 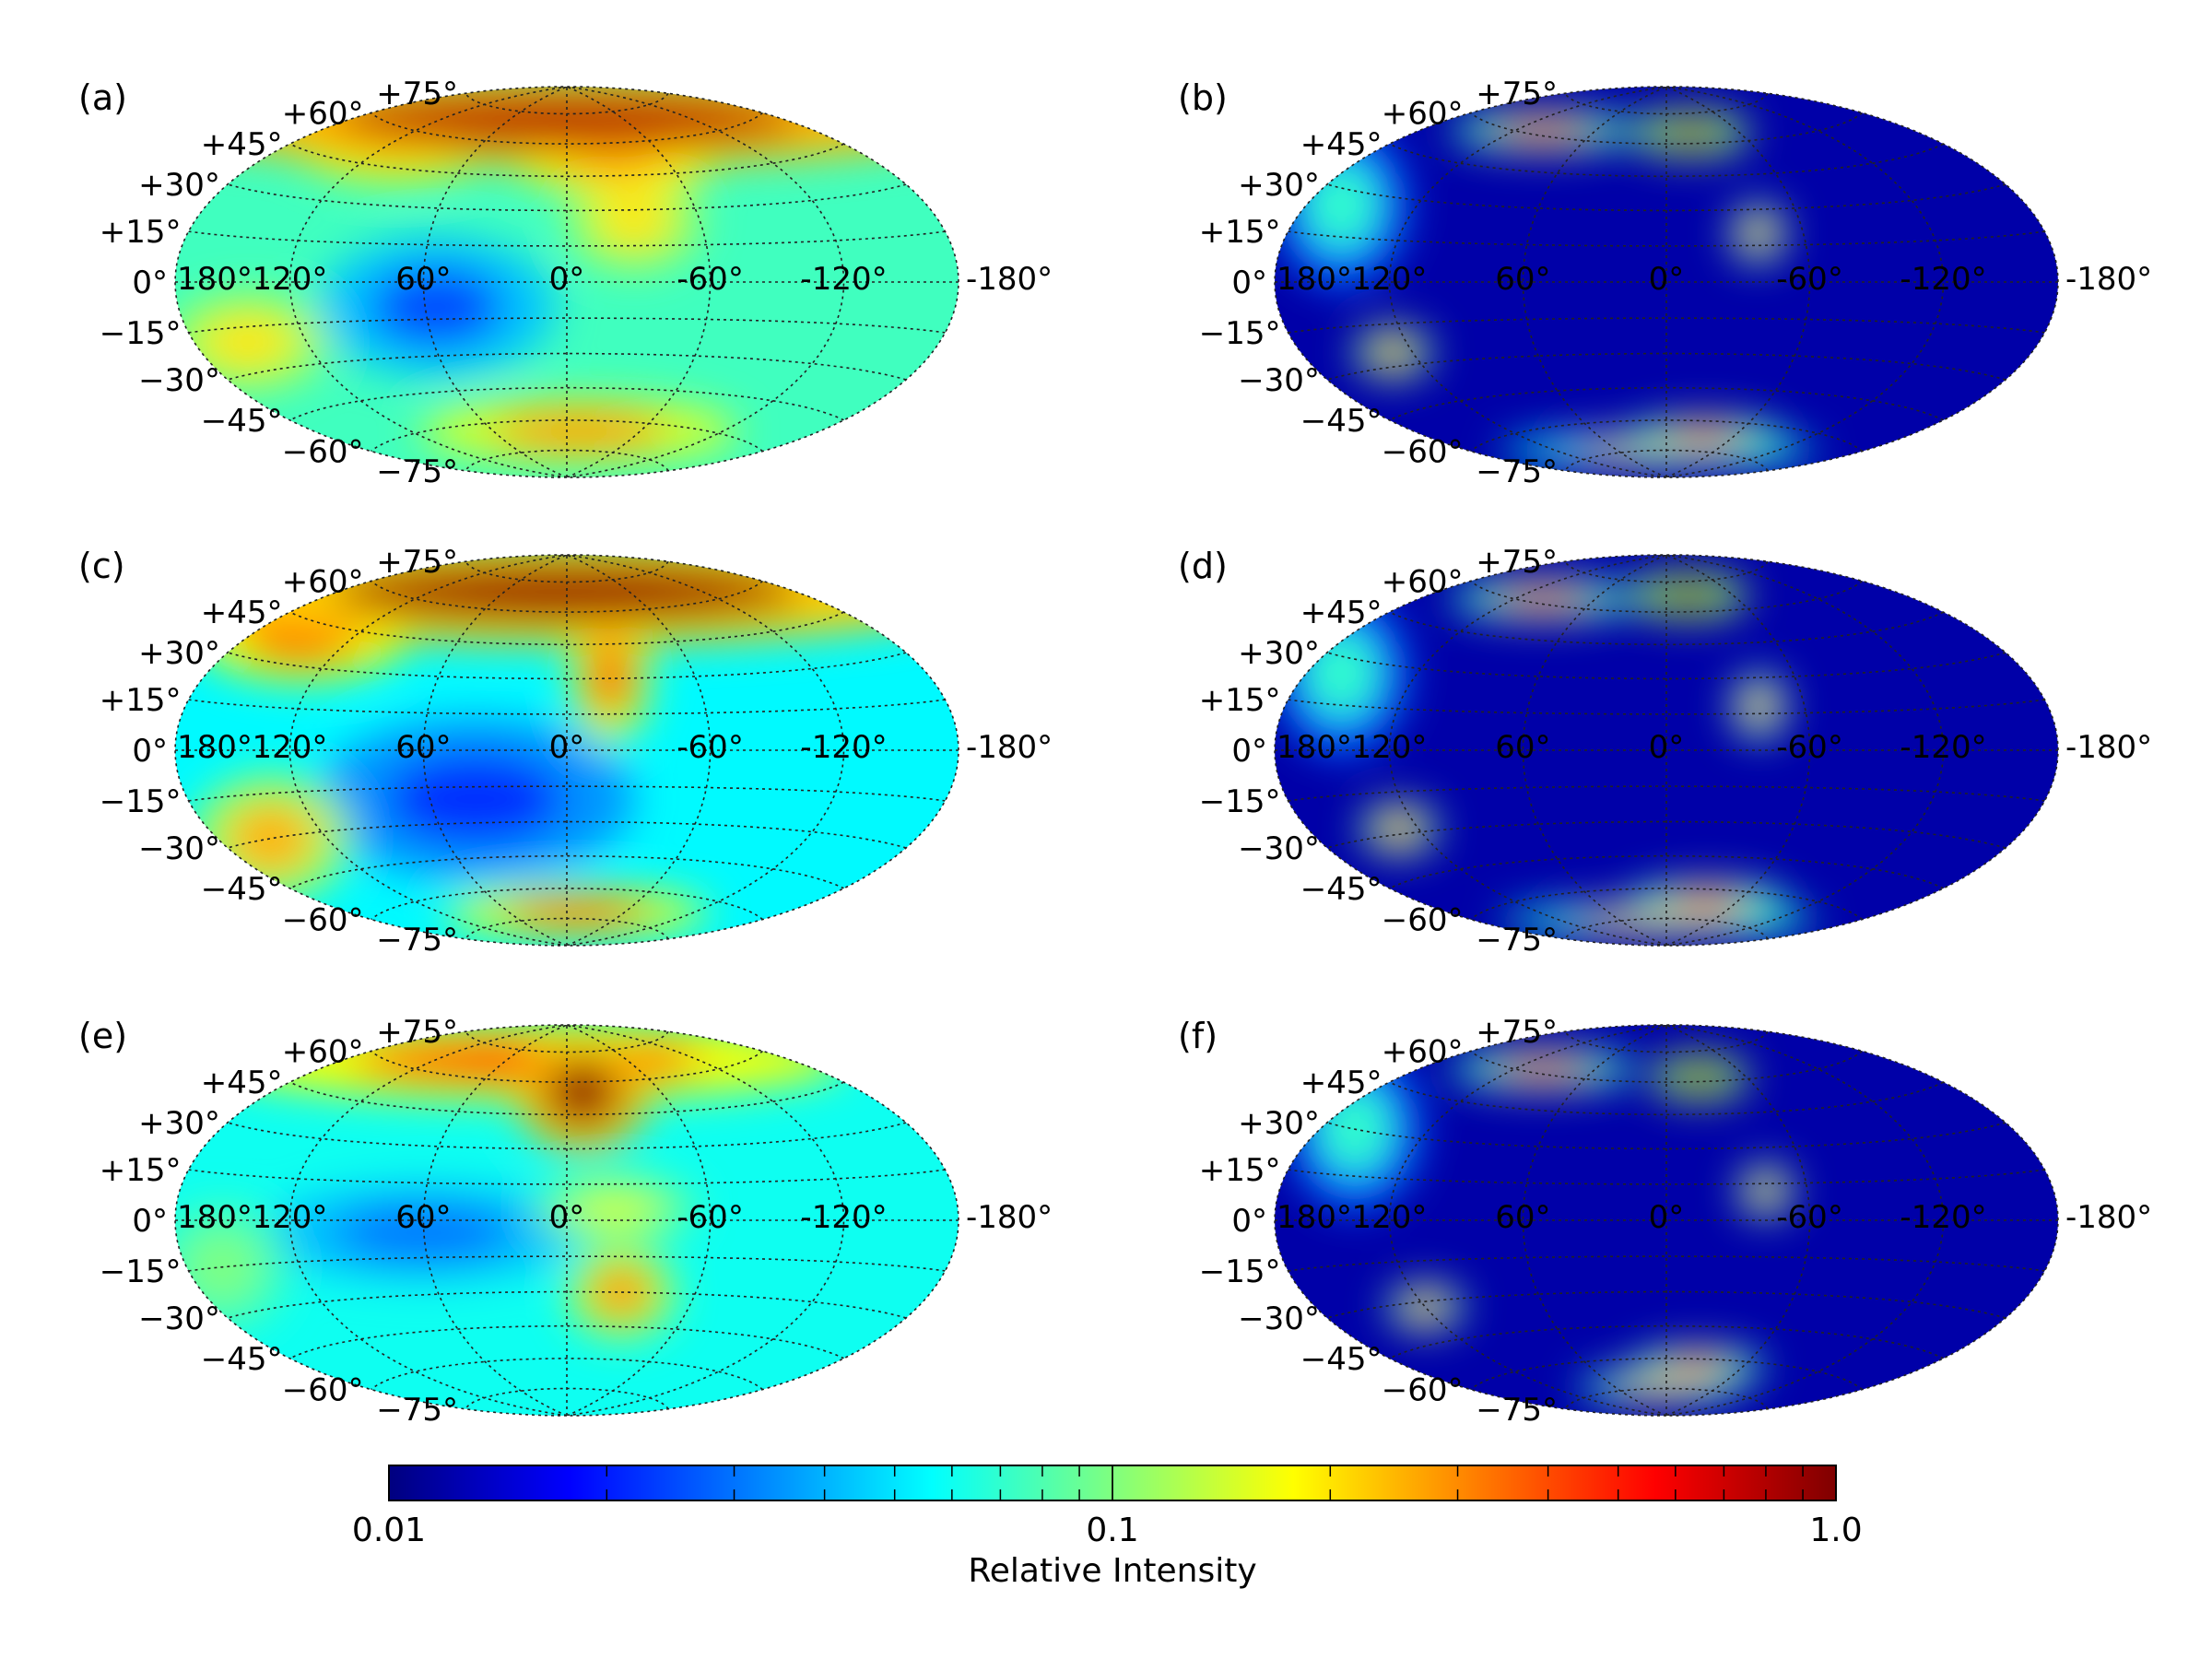 What do you see at coordinates (102, 97) in the screenshot?
I see `panel-label: (a)` at bounding box center [102, 97].